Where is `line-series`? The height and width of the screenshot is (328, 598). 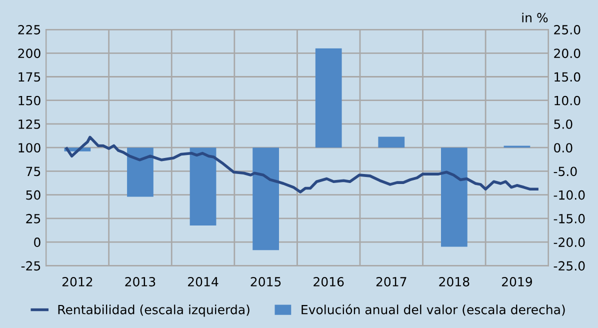
line-series is located at coordinates (301, 165).